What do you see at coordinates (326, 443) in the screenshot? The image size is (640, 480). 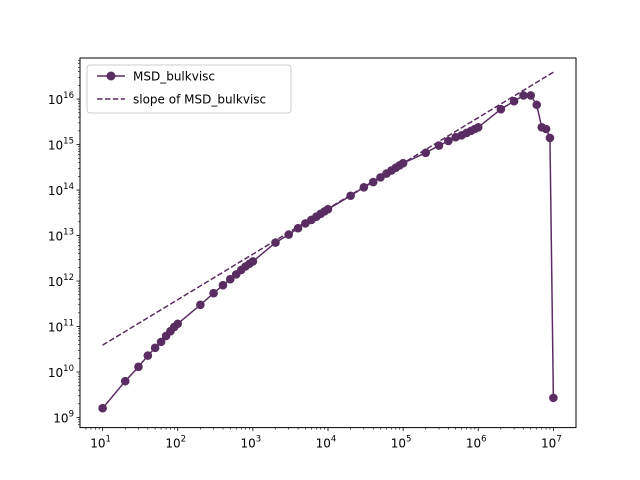 I see `x-tick-label: 10⁴` at bounding box center [326, 443].